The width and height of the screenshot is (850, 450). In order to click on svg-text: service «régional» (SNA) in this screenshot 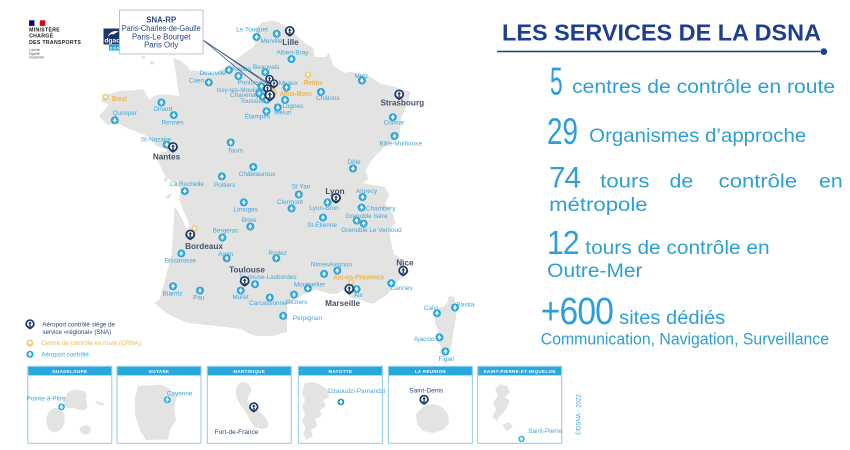, I will do `click(76, 332)`.